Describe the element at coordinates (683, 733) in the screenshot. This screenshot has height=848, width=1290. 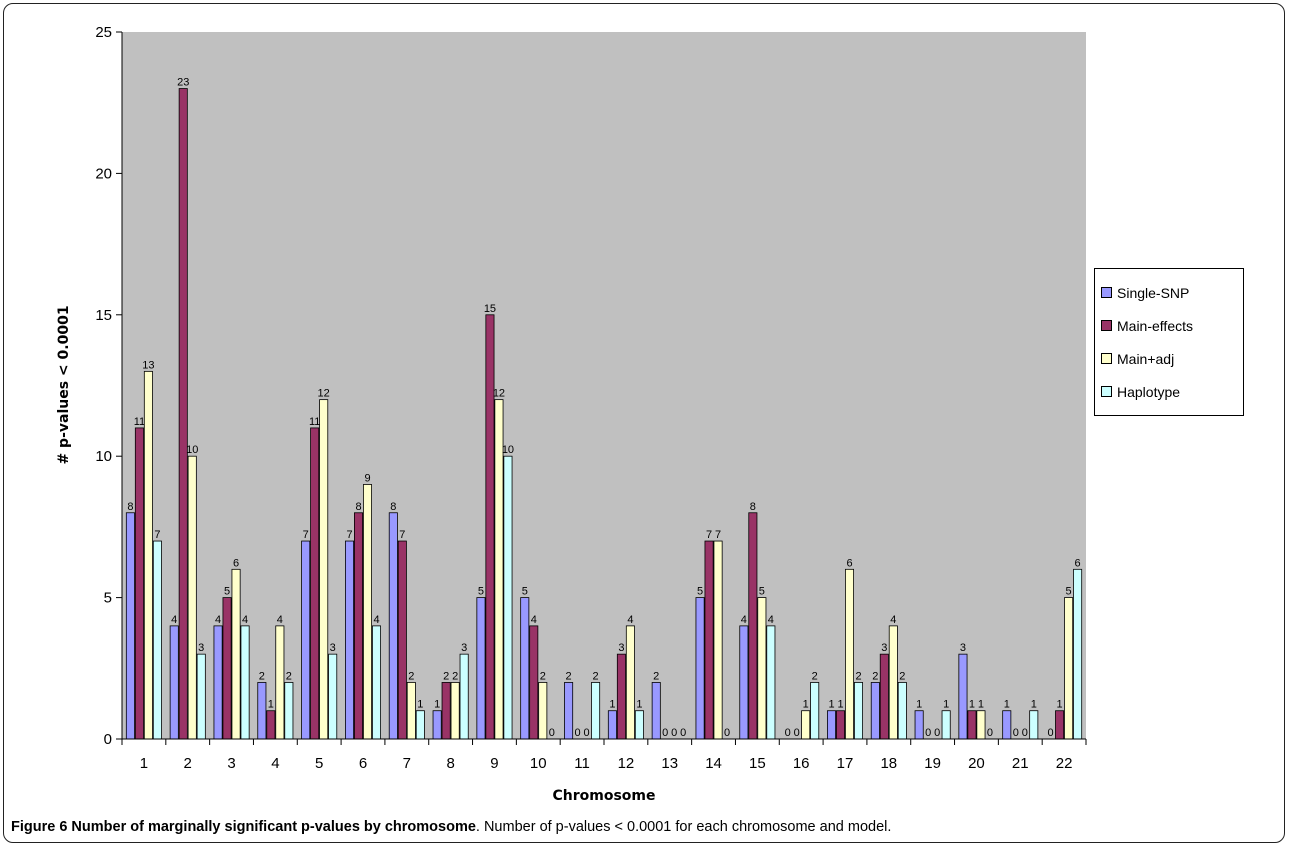
I see `data-label-haplotype-chr-13: 0` at that location.